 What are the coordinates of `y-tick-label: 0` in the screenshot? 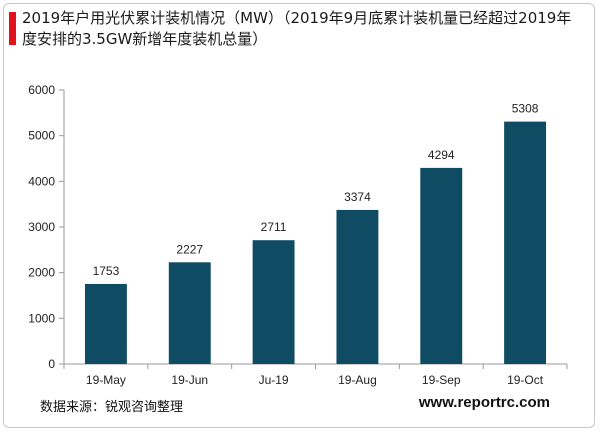 It's located at (51, 364).